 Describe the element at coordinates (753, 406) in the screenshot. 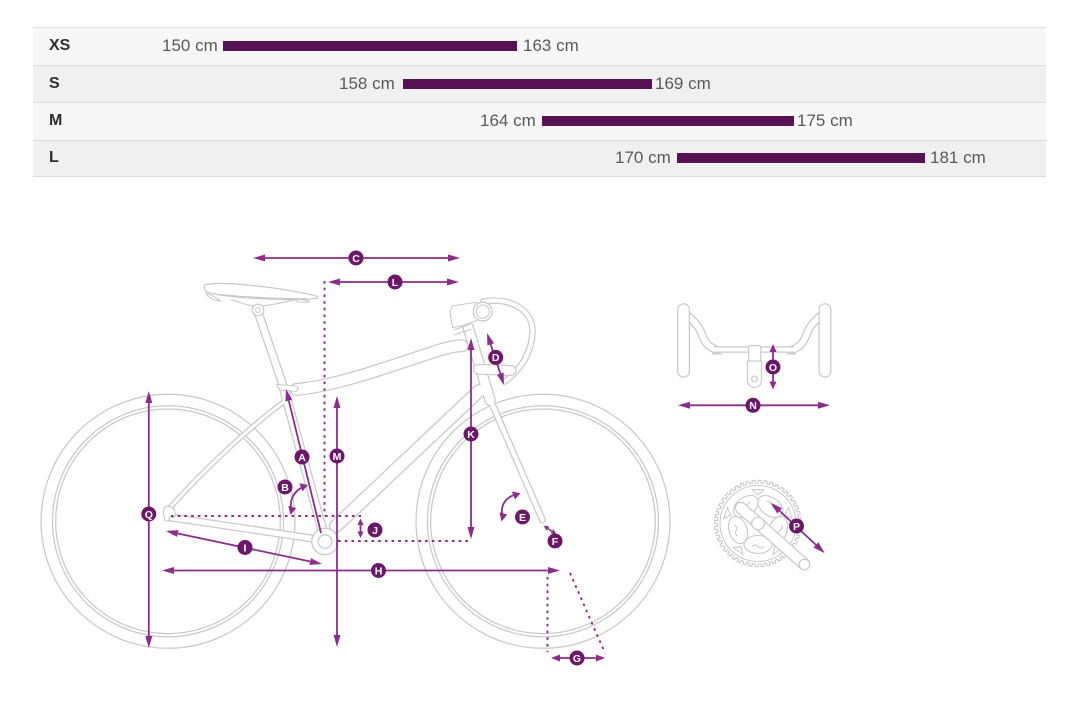

I see `svg-text: N` at that location.